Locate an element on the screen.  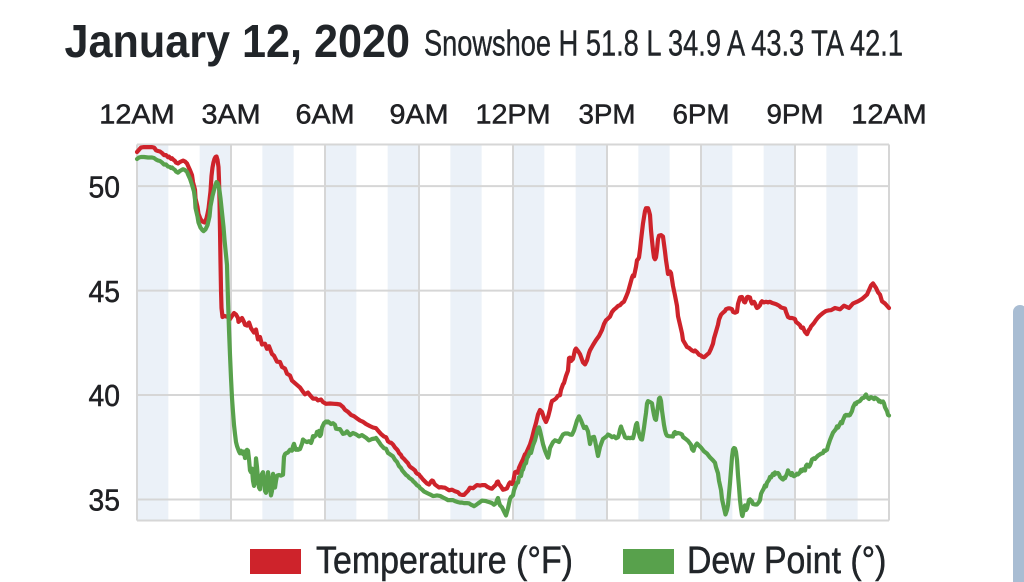
svg-text: 3AM is located at coordinates (231, 114).